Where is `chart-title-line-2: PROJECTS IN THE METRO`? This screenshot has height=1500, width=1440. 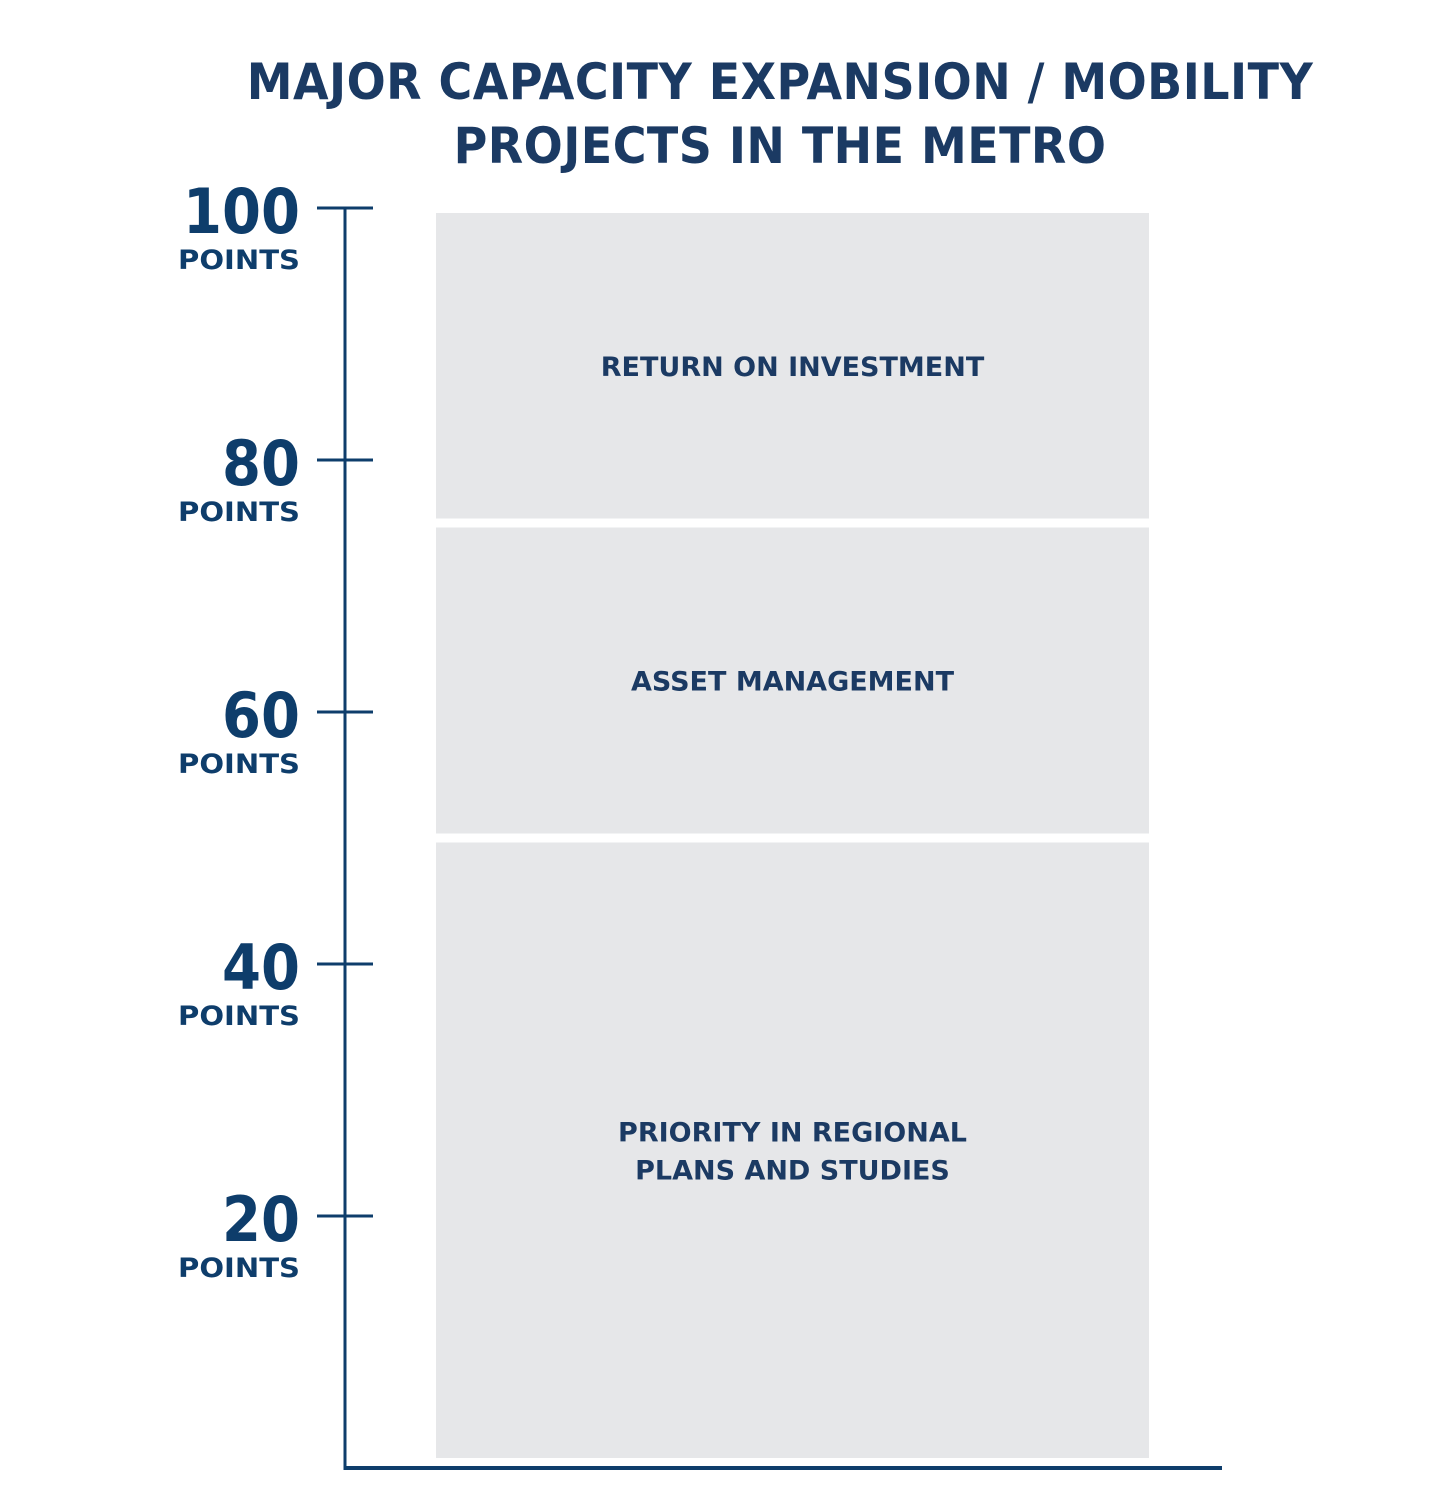
chart-title-line-2: PROJECTS IN THE METRO is located at coordinates (780, 146).